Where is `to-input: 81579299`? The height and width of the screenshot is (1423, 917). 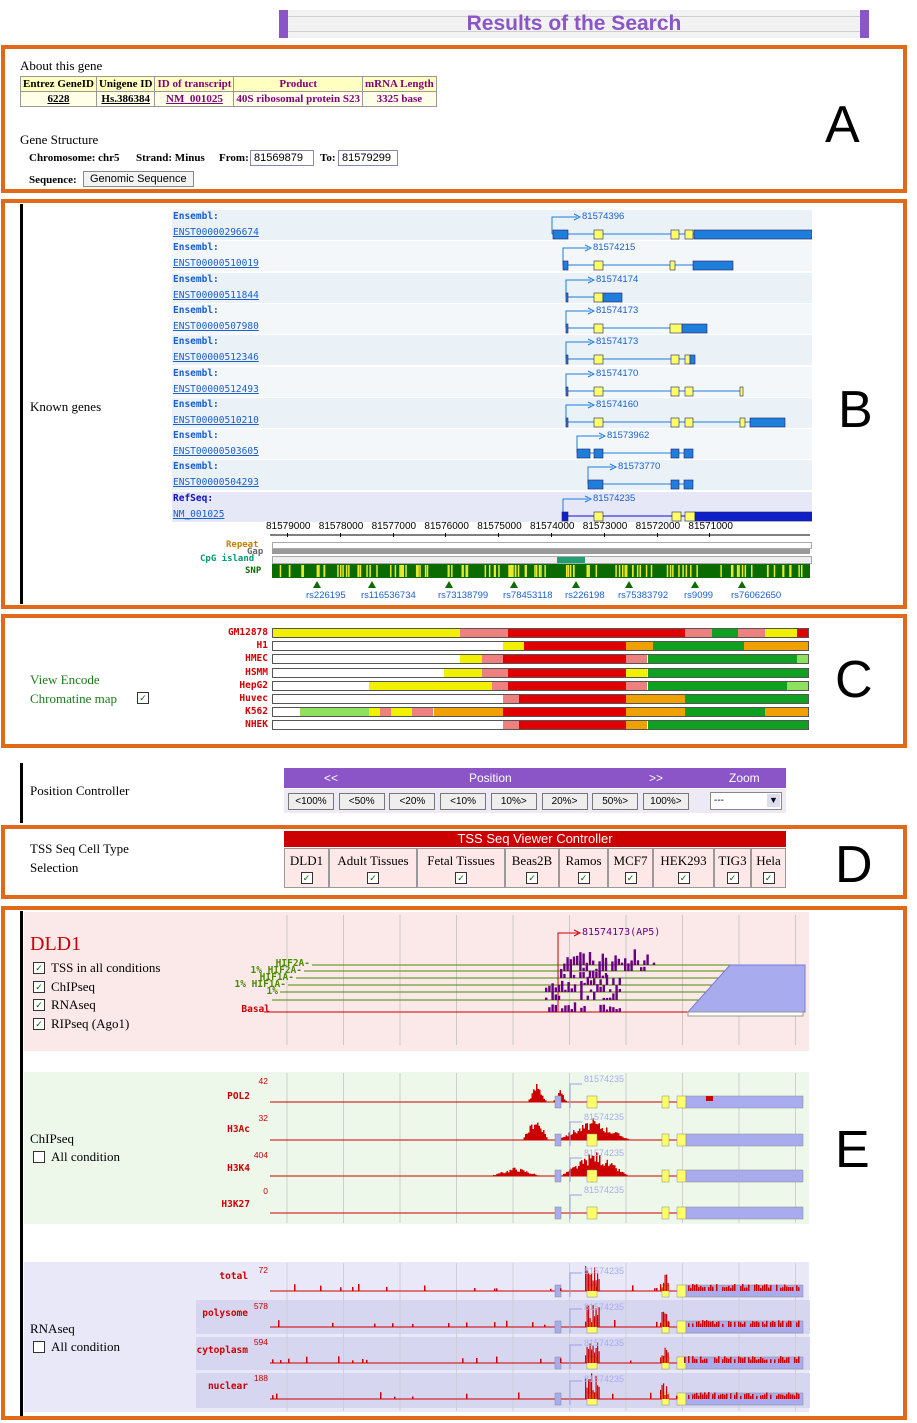 to-input: 81579299 is located at coordinates (368, 158).